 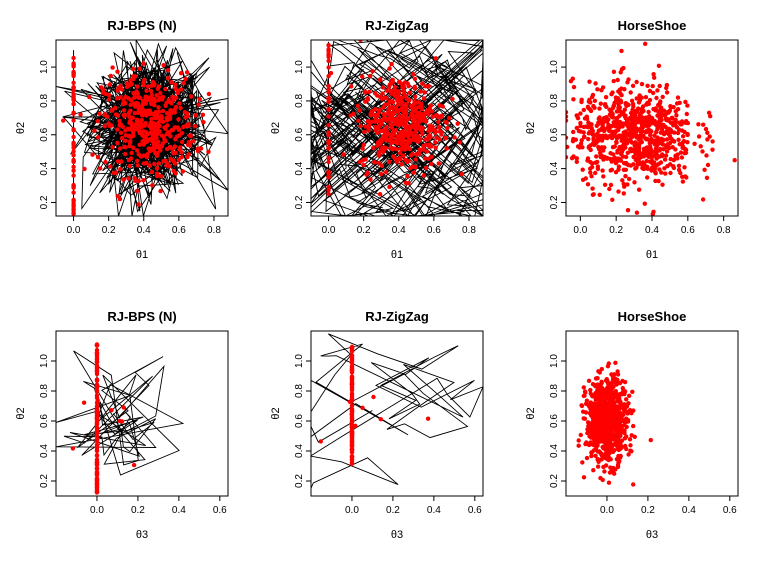 I want to click on x-tick-label: 0.4, so click(x=179, y=510).